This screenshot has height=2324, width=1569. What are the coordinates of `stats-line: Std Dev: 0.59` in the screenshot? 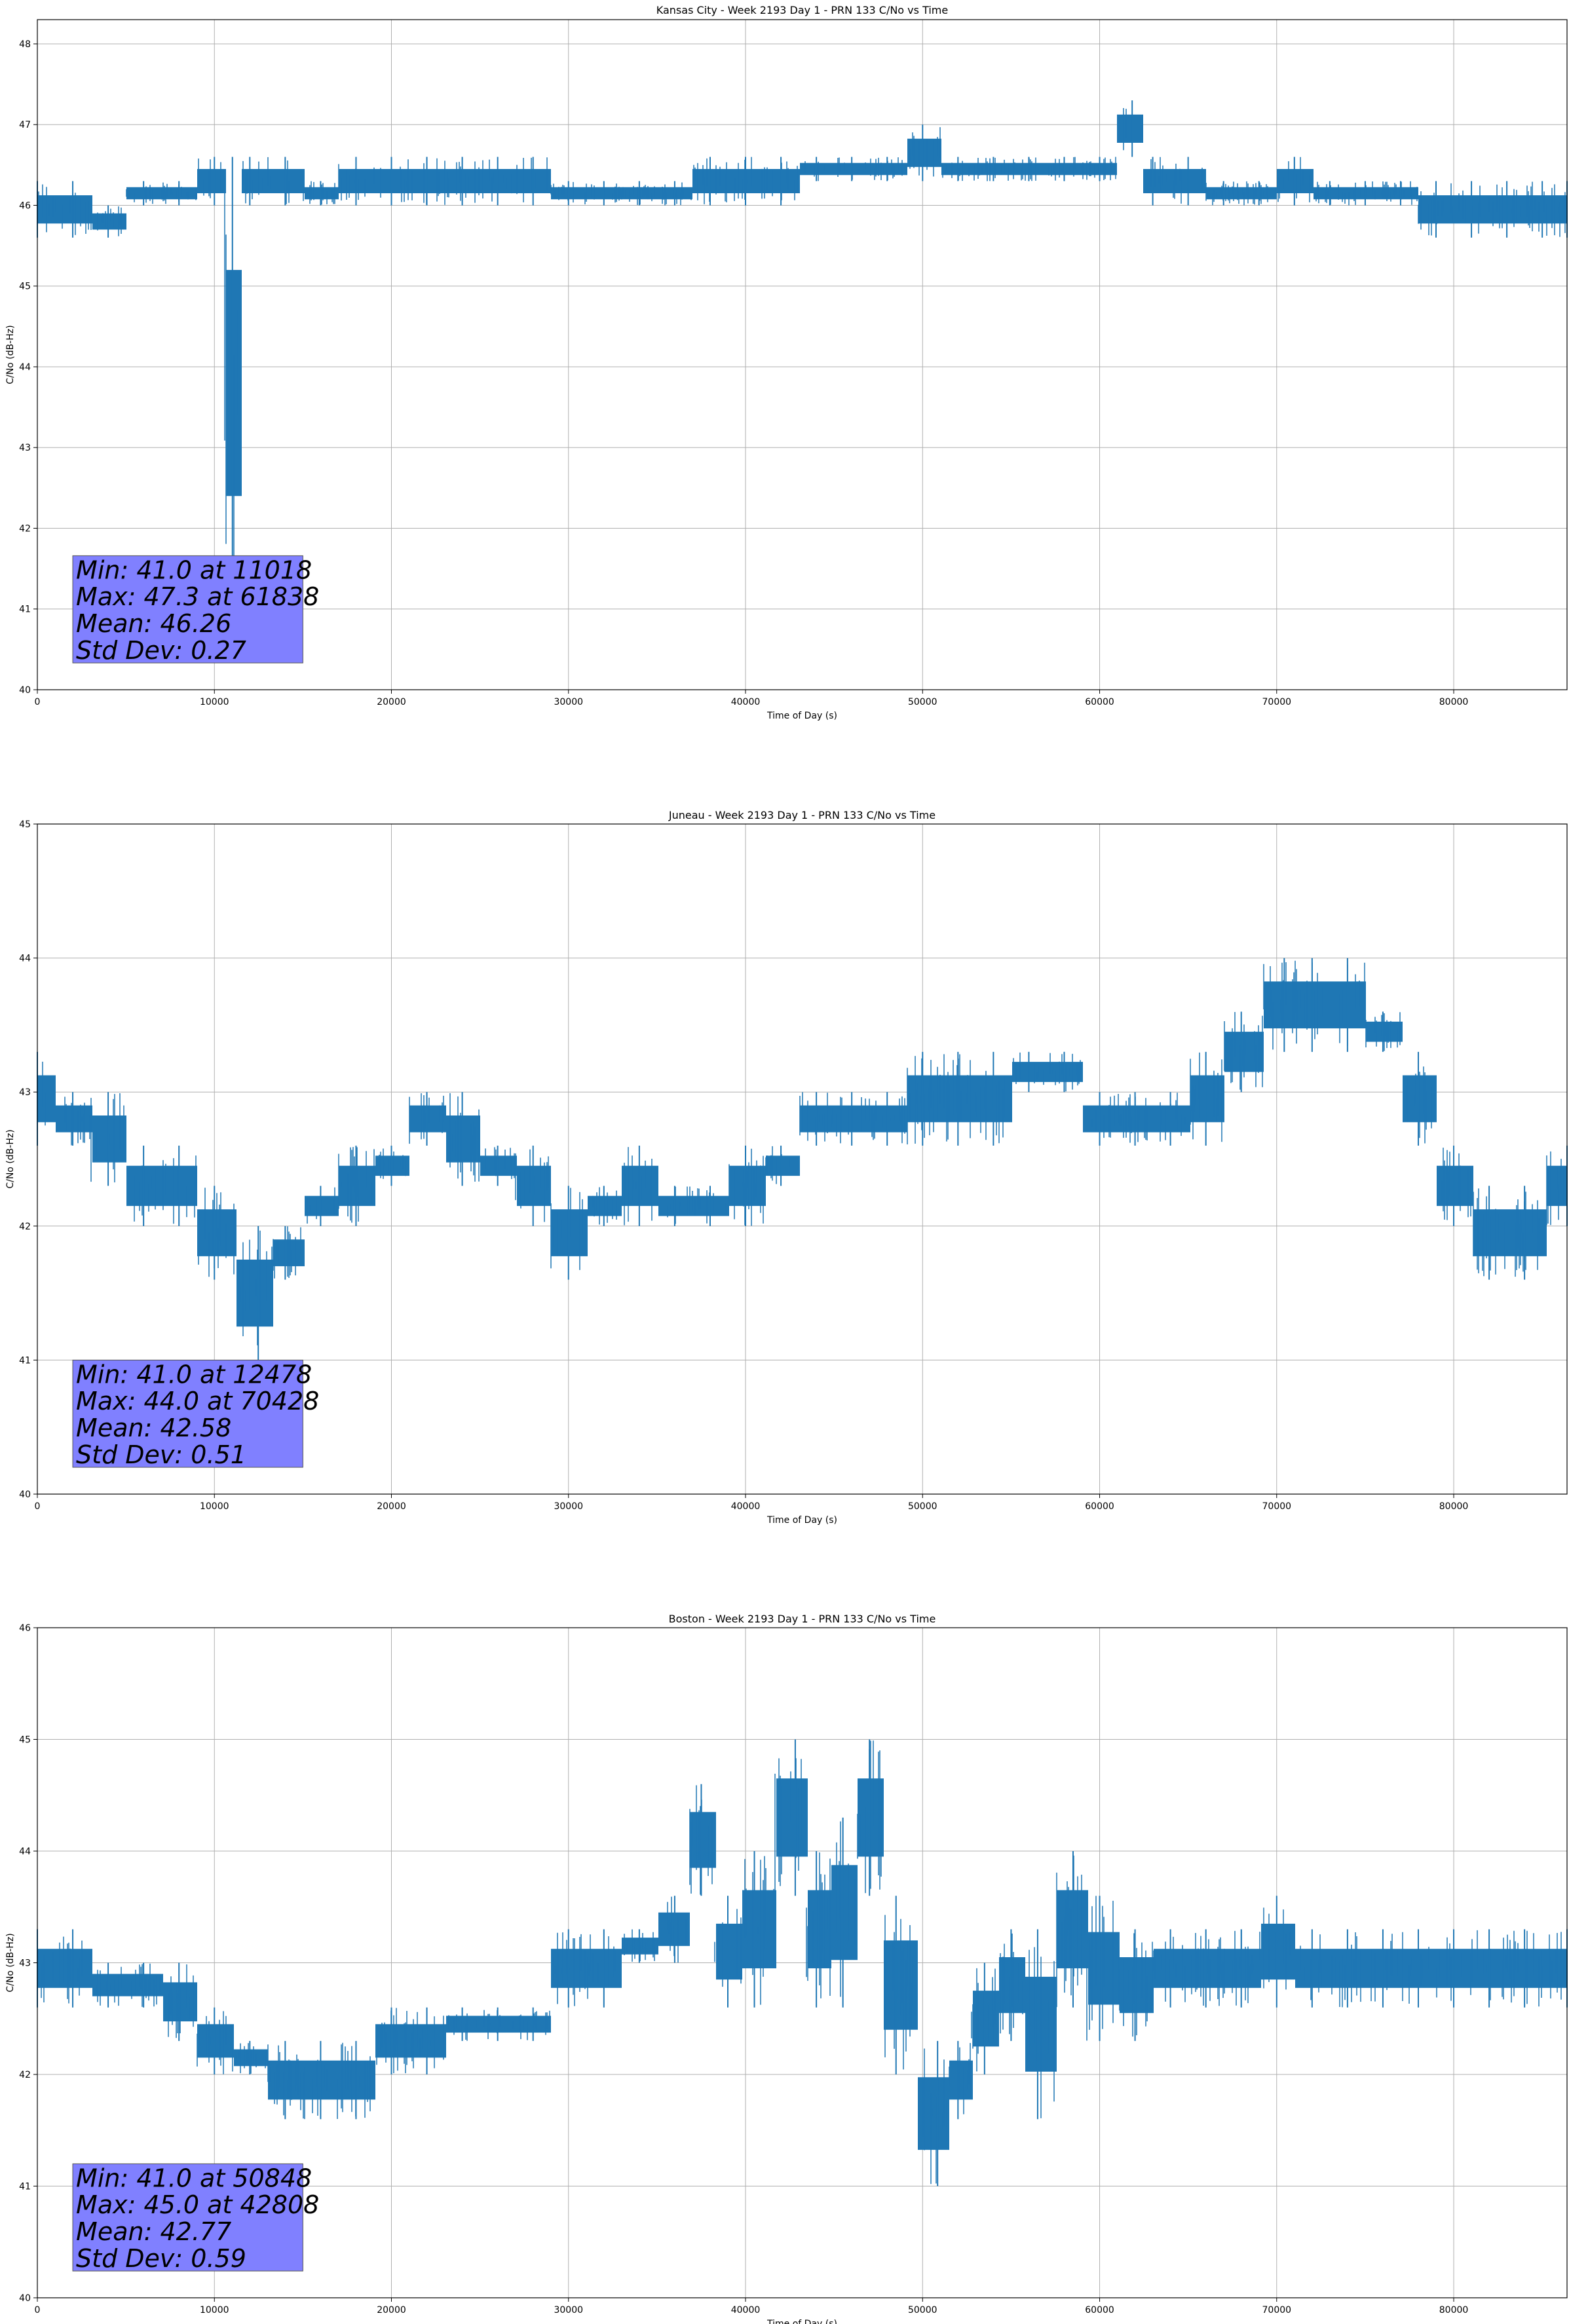 It's located at (161, 2258).